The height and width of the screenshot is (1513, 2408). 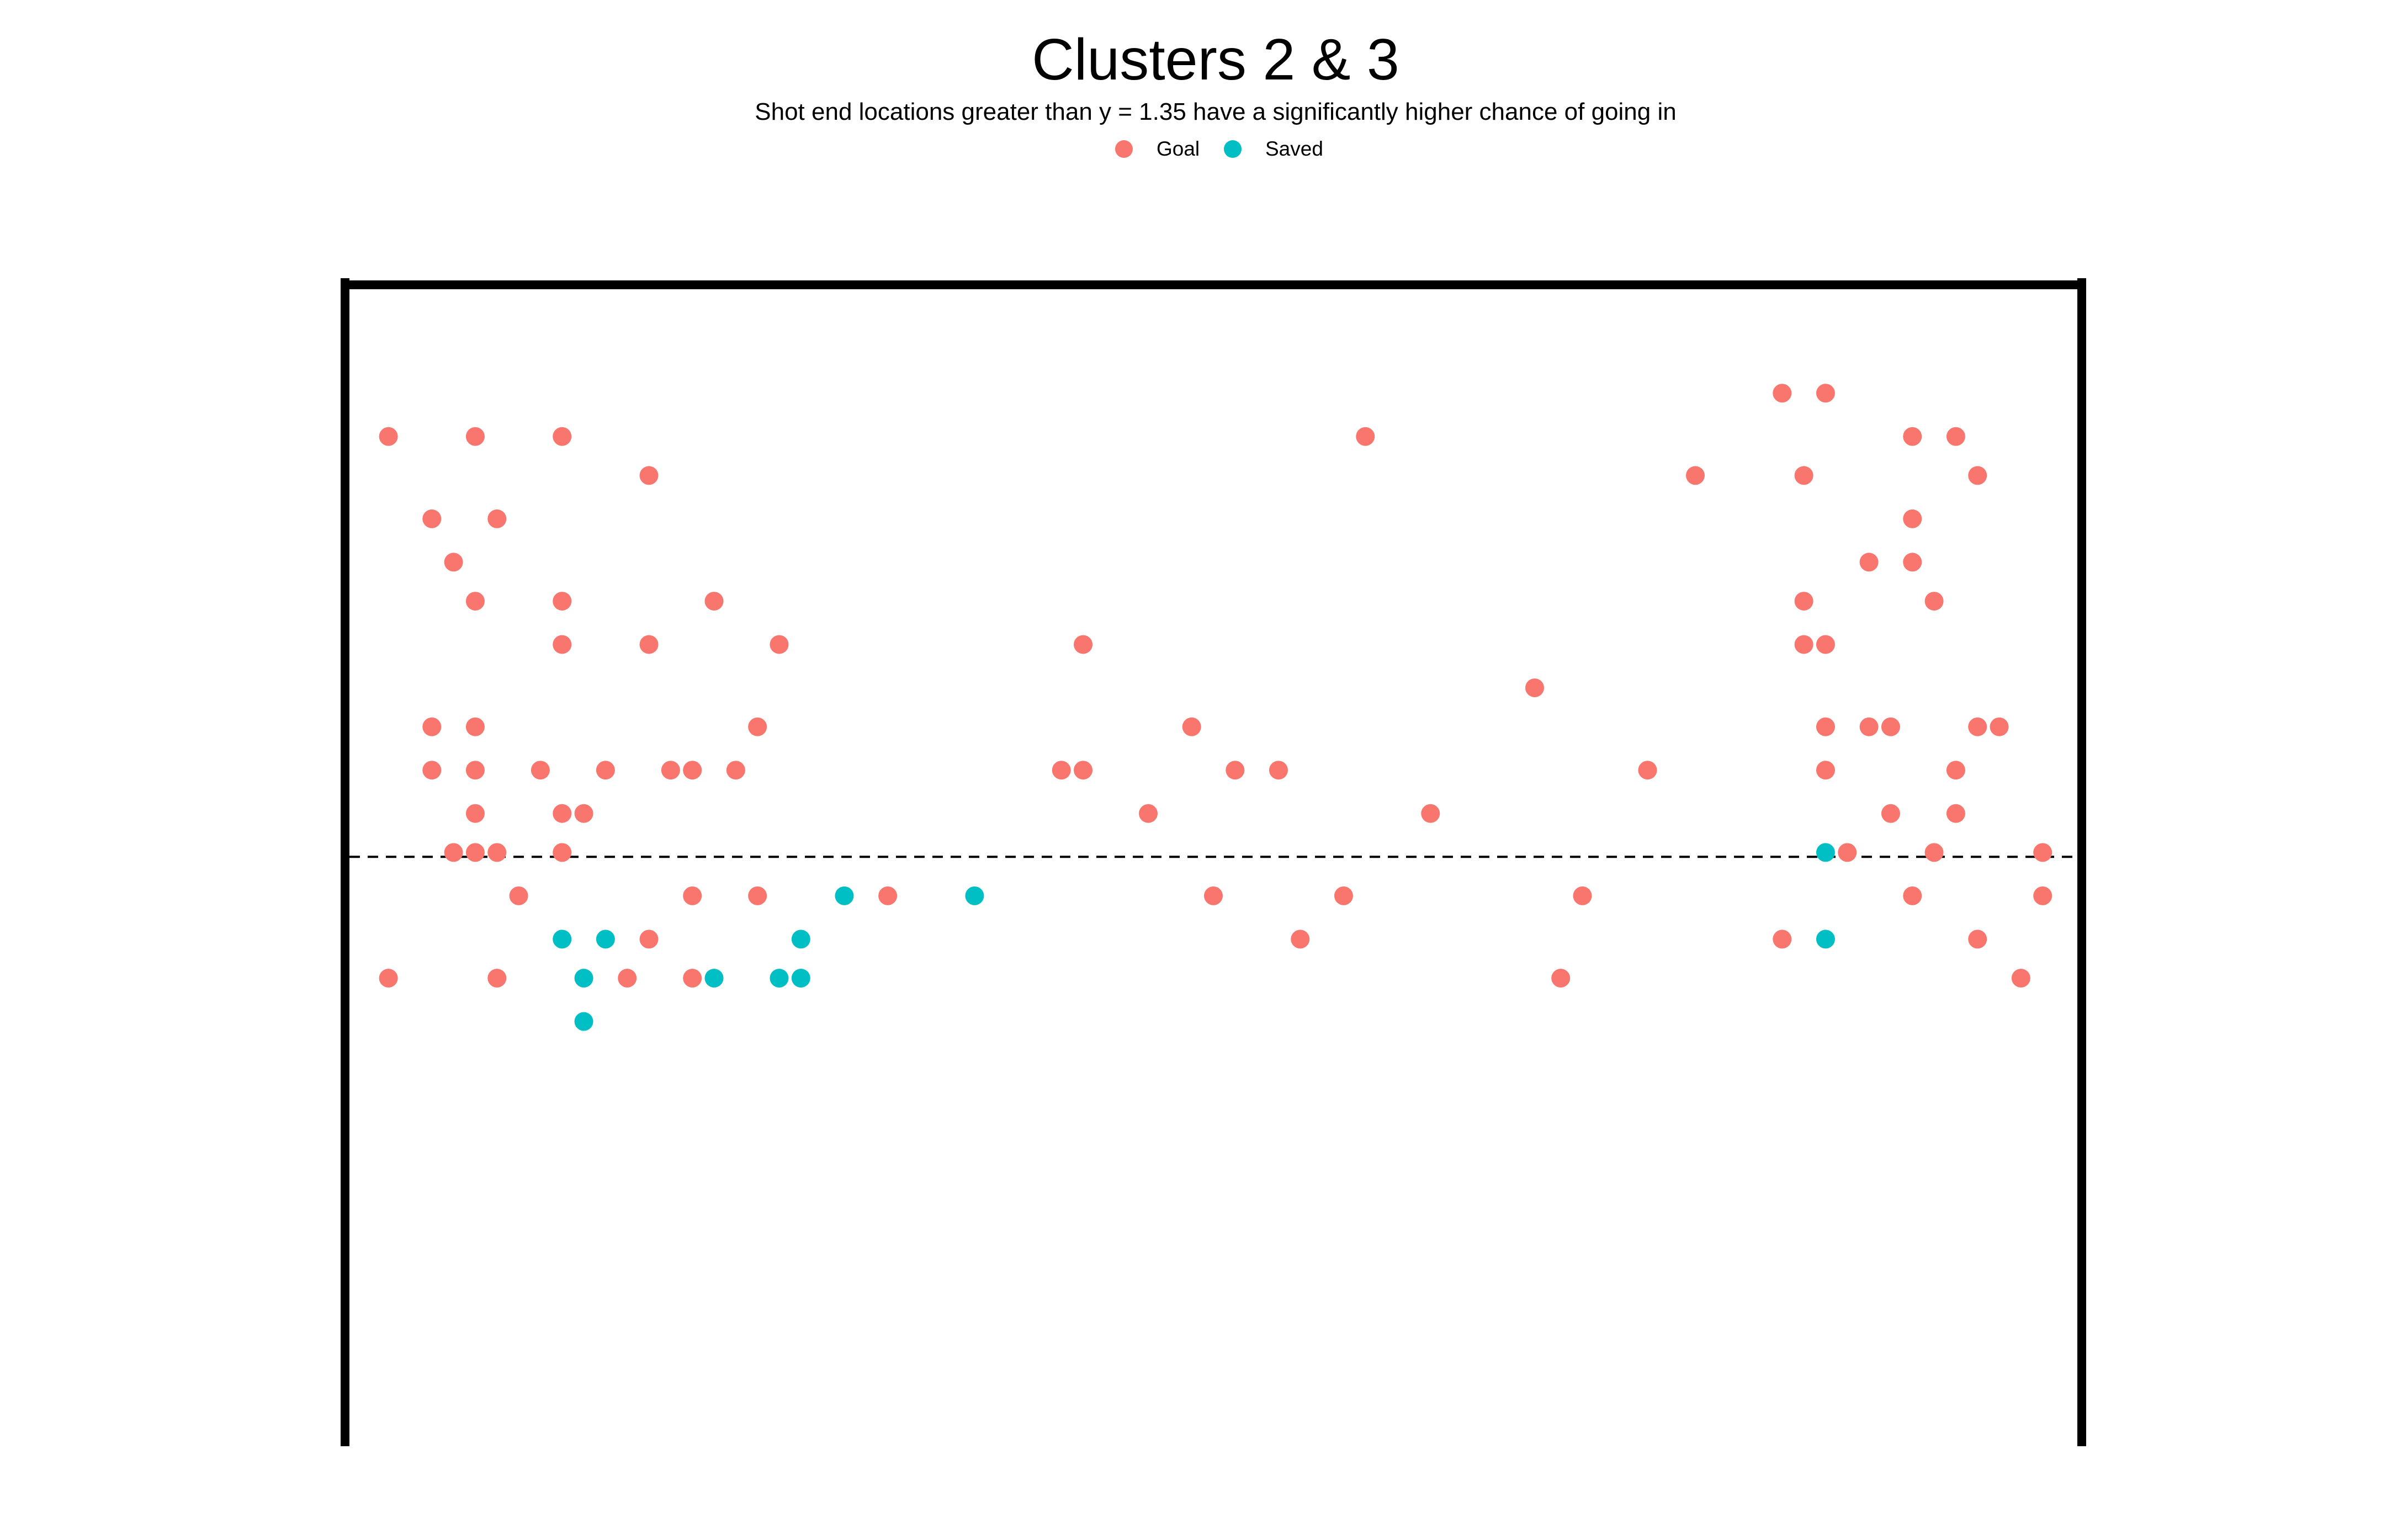 What do you see at coordinates (1124, 149) in the screenshot?
I see `legend-marker-goal` at bounding box center [1124, 149].